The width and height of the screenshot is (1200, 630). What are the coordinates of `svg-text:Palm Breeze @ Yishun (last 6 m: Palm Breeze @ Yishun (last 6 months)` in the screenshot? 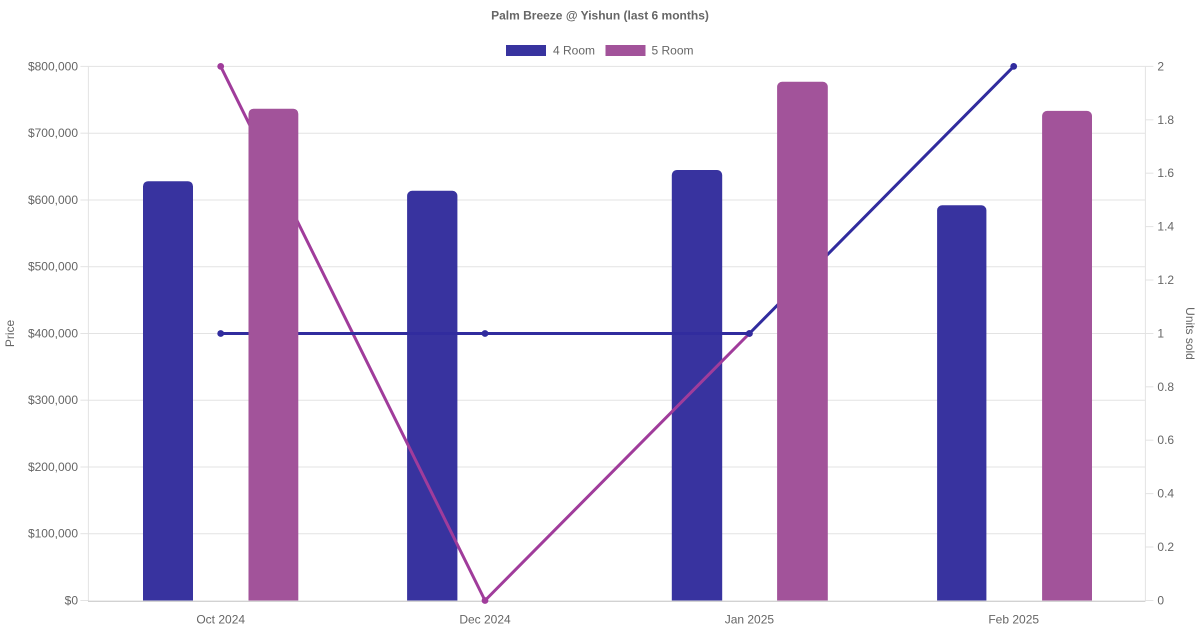 It's located at (600, 16).